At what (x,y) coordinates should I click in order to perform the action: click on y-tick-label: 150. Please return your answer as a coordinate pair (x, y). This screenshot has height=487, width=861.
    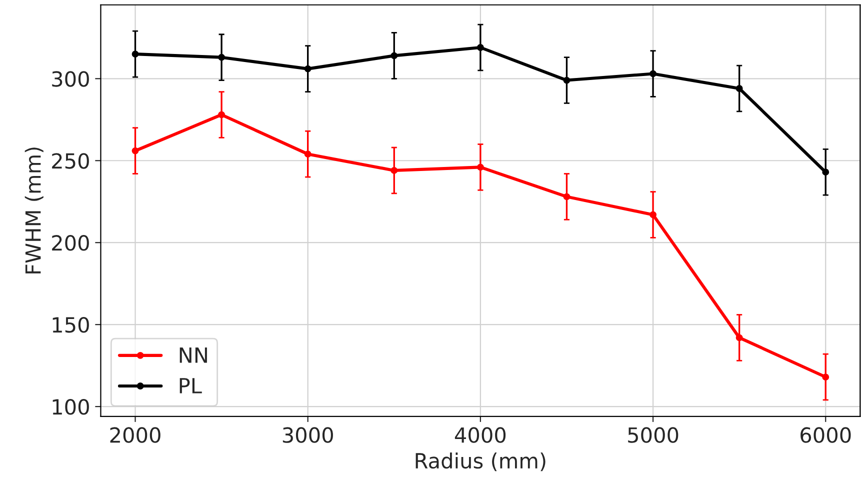
    Looking at the image, I should click on (70, 325).